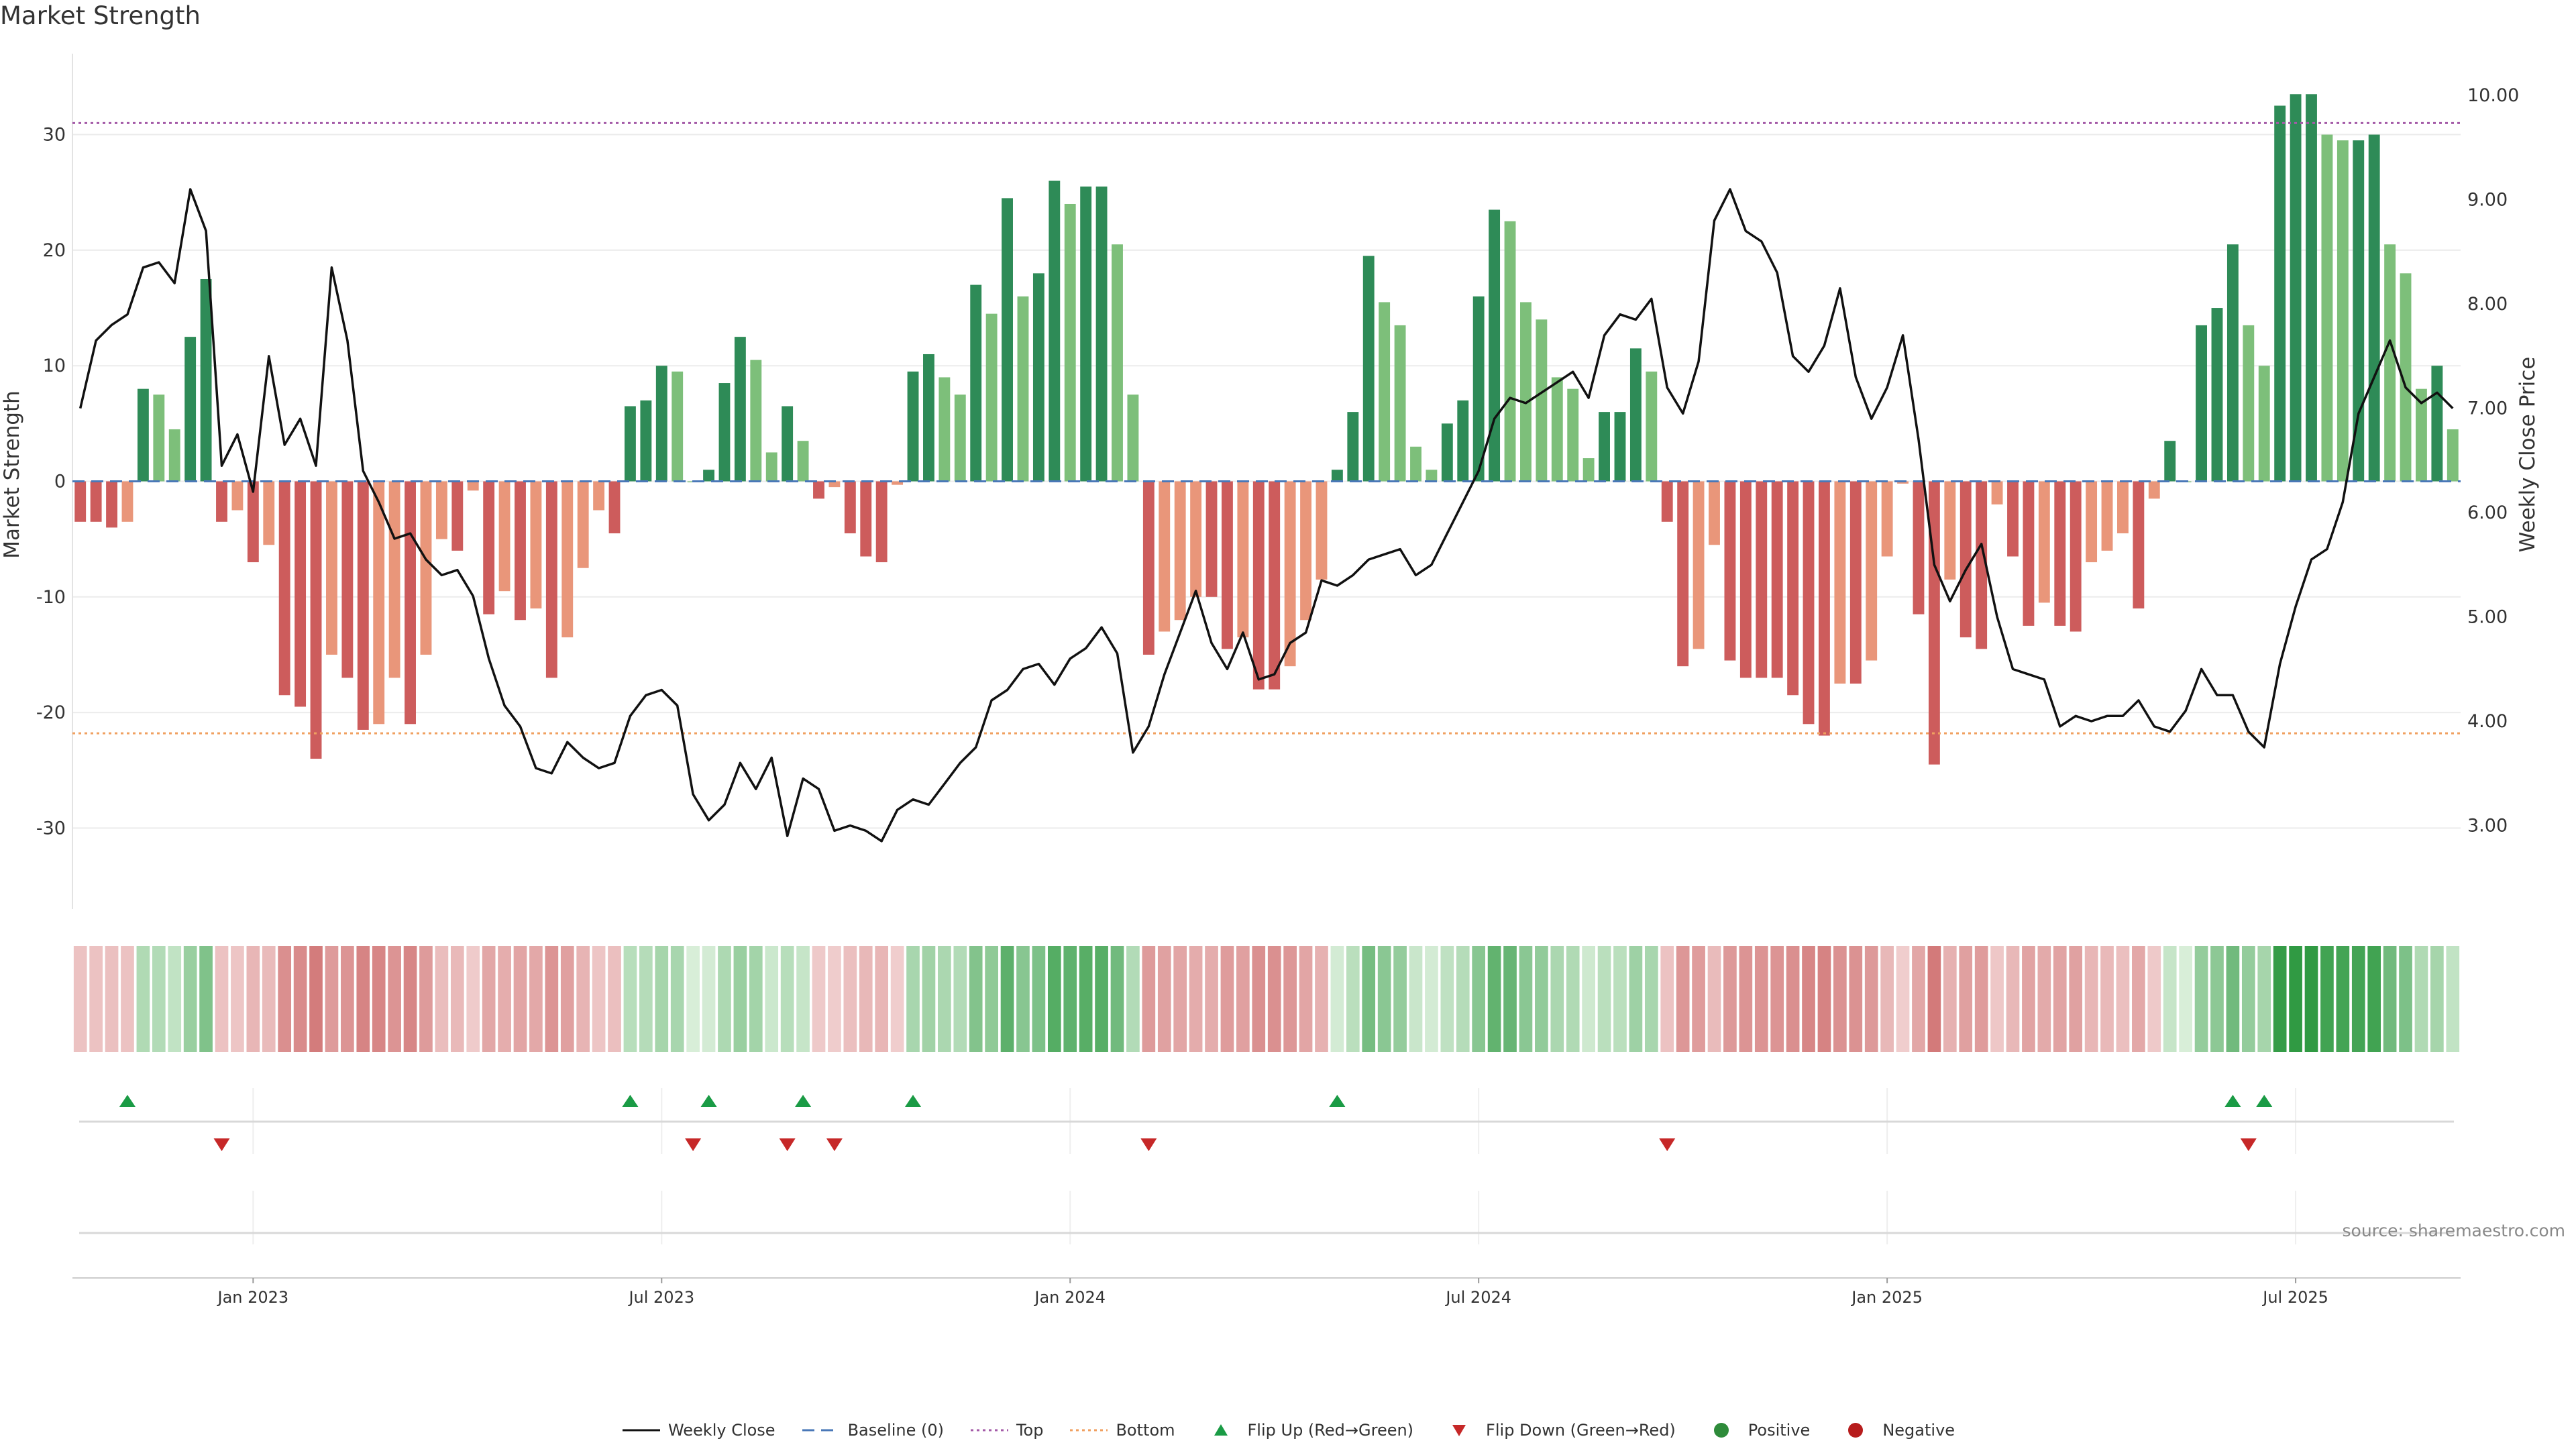  What do you see at coordinates (872, 1430) in the screenshot?
I see `legend-baseline: Baseline (0)` at bounding box center [872, 1430].